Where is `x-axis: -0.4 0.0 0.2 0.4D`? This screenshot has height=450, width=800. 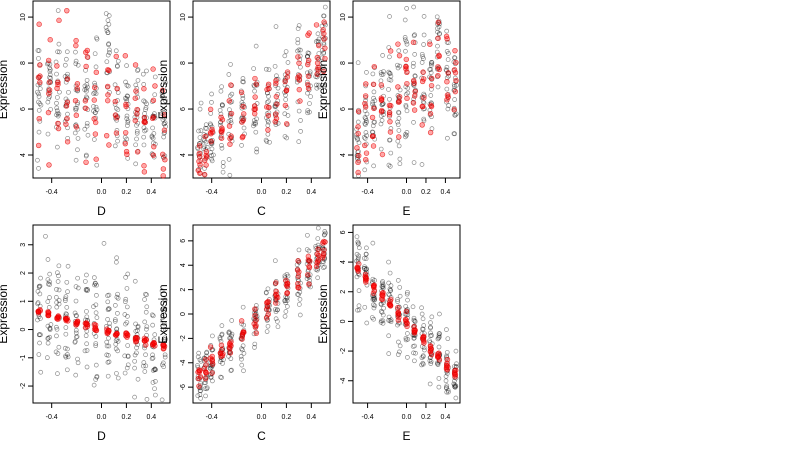
x-axis: -0.4 0.0 0.2 0.4D is located at coordinates (101, 197).